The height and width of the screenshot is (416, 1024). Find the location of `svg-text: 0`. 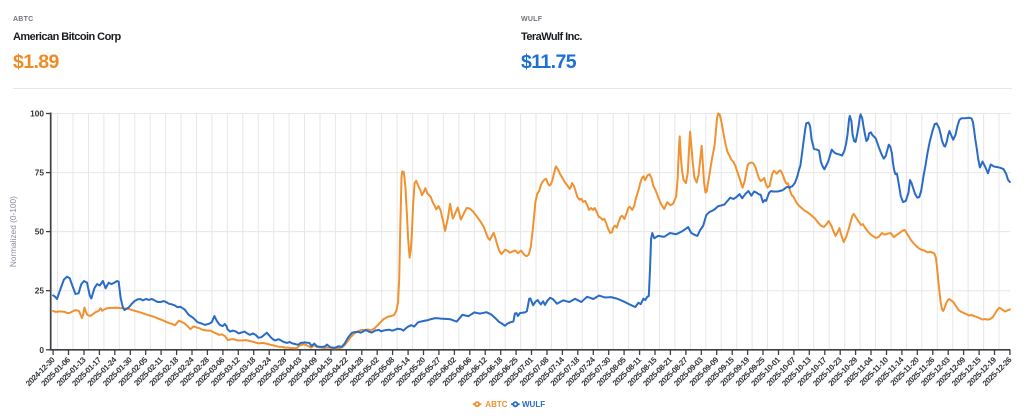

svg-text: 0 is located at coordinates (41, 350).